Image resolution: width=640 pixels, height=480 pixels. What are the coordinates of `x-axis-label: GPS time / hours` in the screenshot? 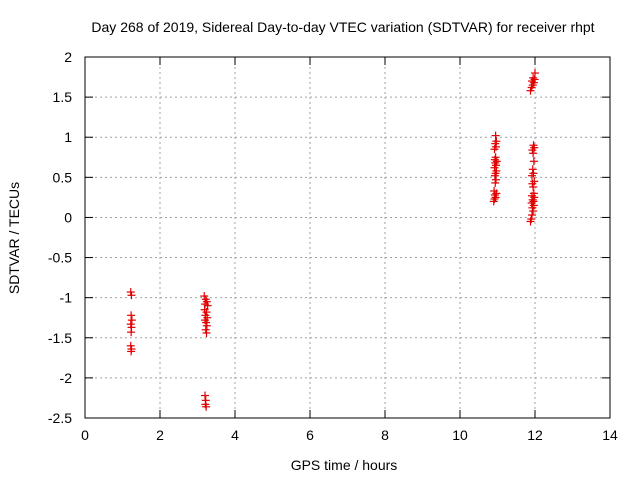 It's located at (344, 465).